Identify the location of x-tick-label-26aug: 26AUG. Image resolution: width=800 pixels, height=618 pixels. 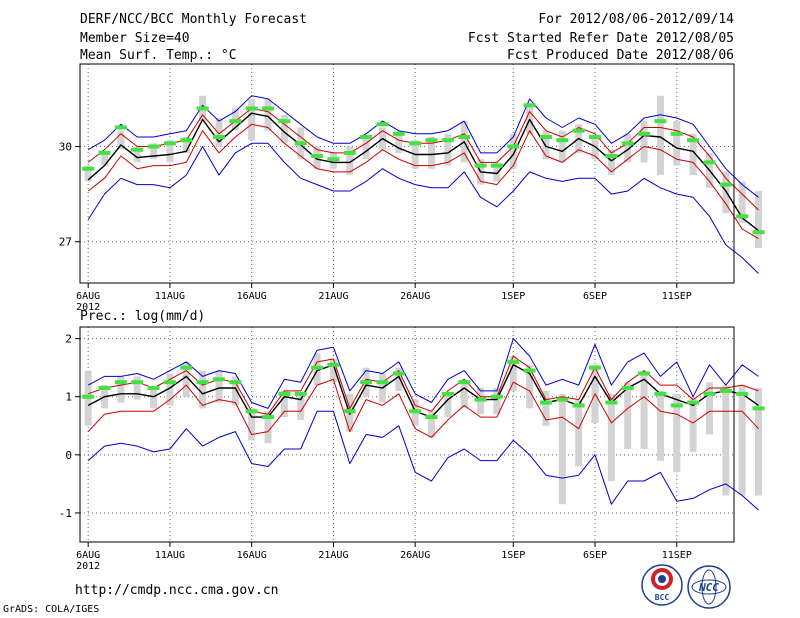
(415, 296).